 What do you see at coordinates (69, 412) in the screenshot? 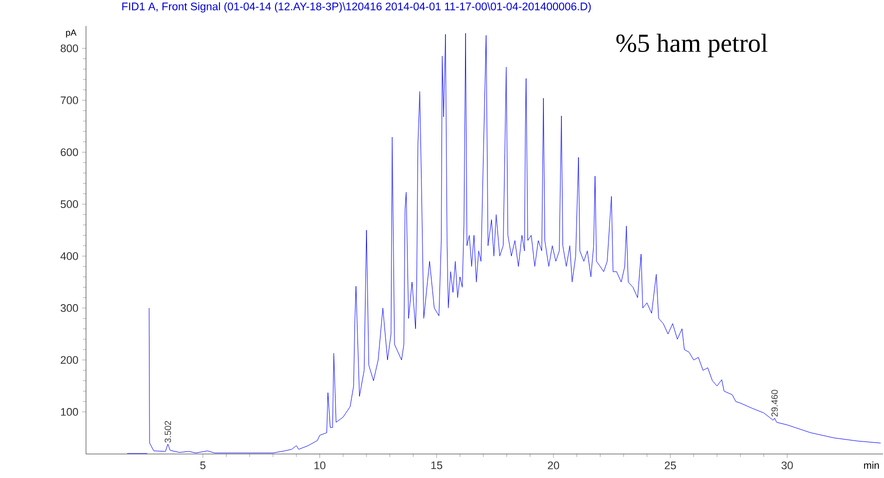
I see `y-tick-label: 100` at bounding box center [69, 412].